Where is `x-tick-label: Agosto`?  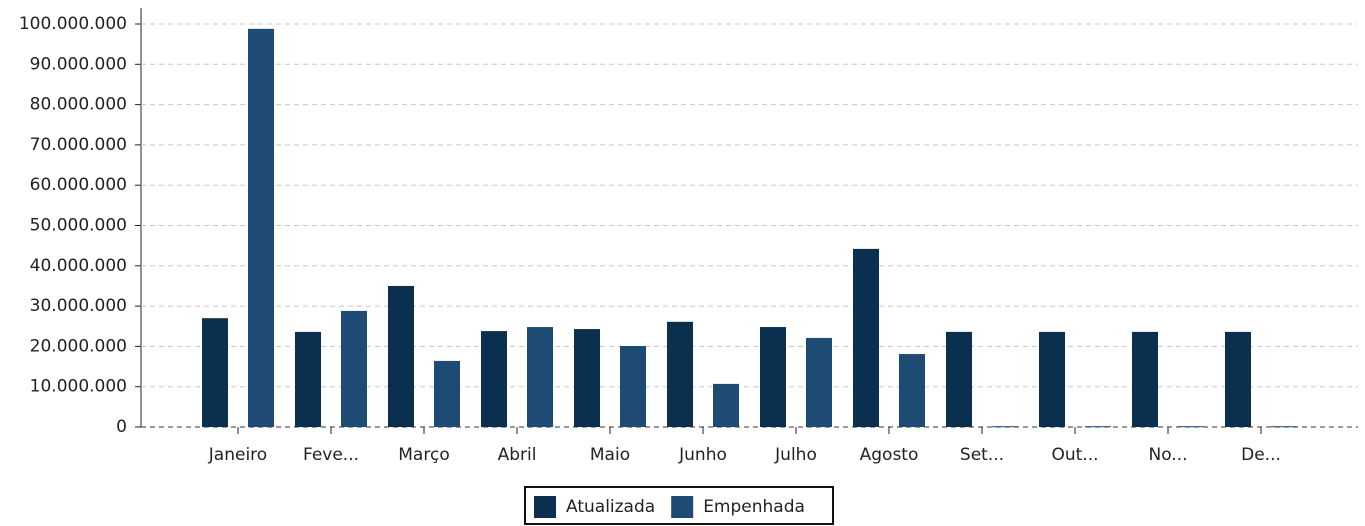
x-tick-label: Agosto is located at coordinates (889, 455).